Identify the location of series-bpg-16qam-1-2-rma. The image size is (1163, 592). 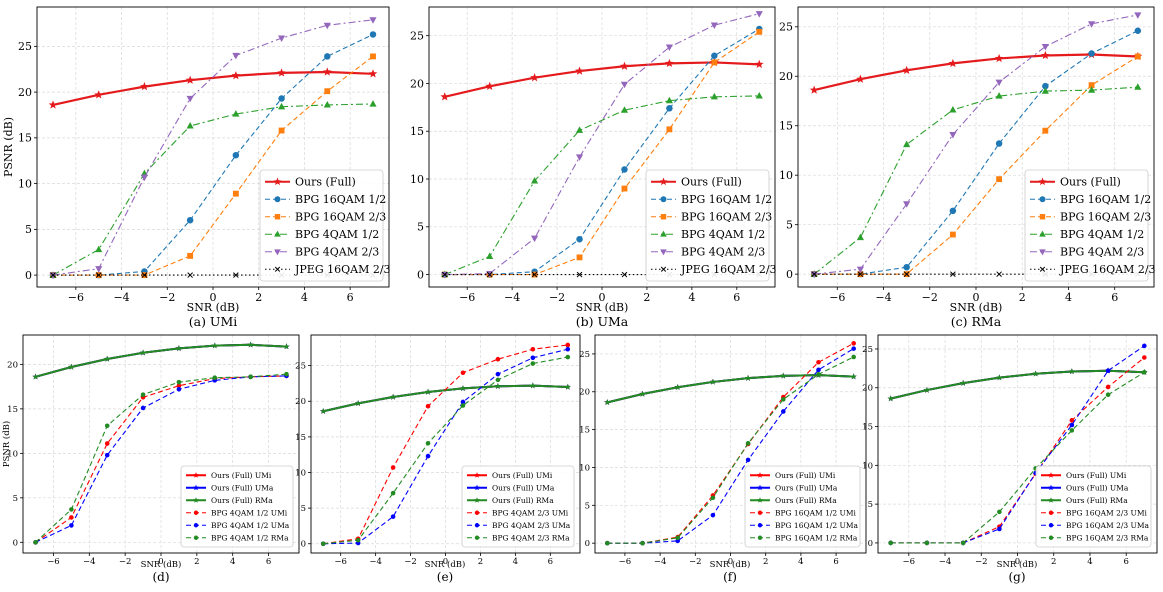
(730, 450).